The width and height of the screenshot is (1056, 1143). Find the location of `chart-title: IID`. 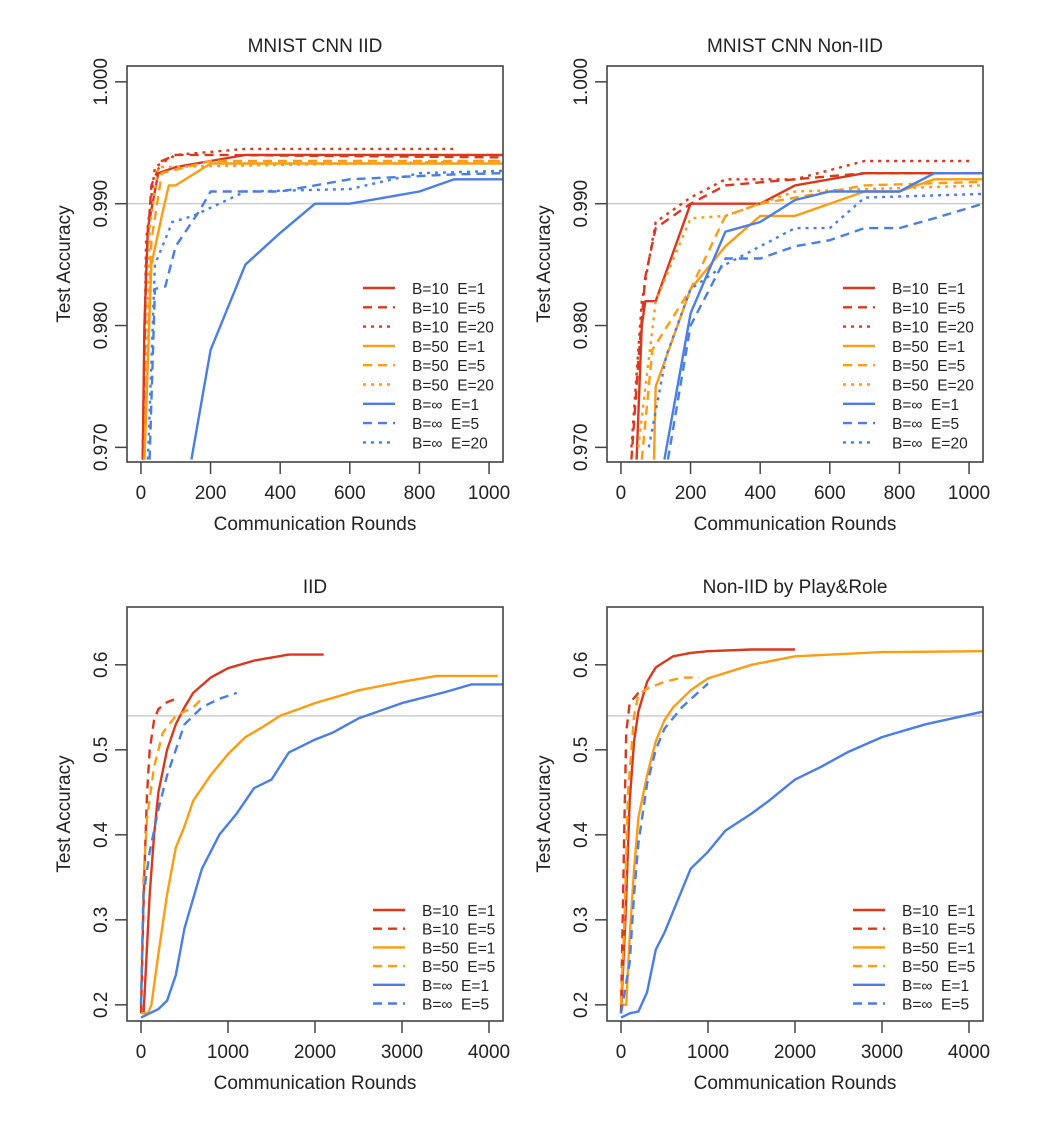

chart-title: IID is located at coordinates (315, 587).